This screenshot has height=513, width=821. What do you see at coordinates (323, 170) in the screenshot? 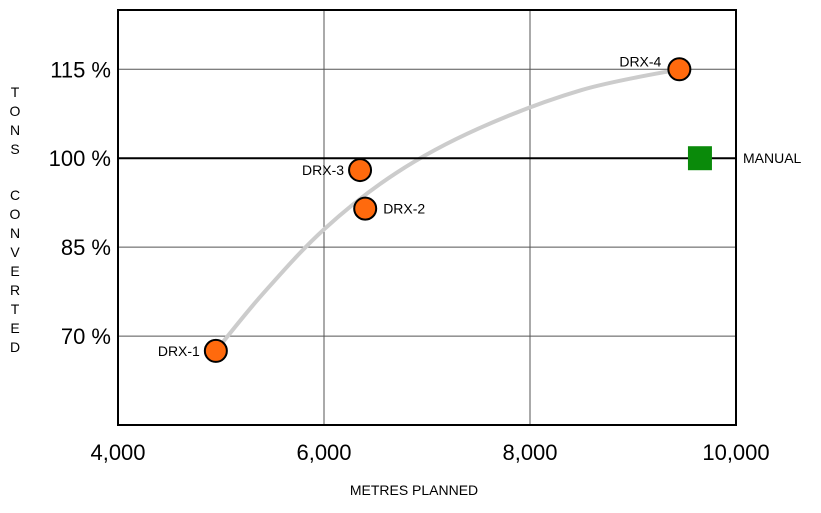
I see `point-label-drx-3: DRX-3` at bounding box center [323, 170].